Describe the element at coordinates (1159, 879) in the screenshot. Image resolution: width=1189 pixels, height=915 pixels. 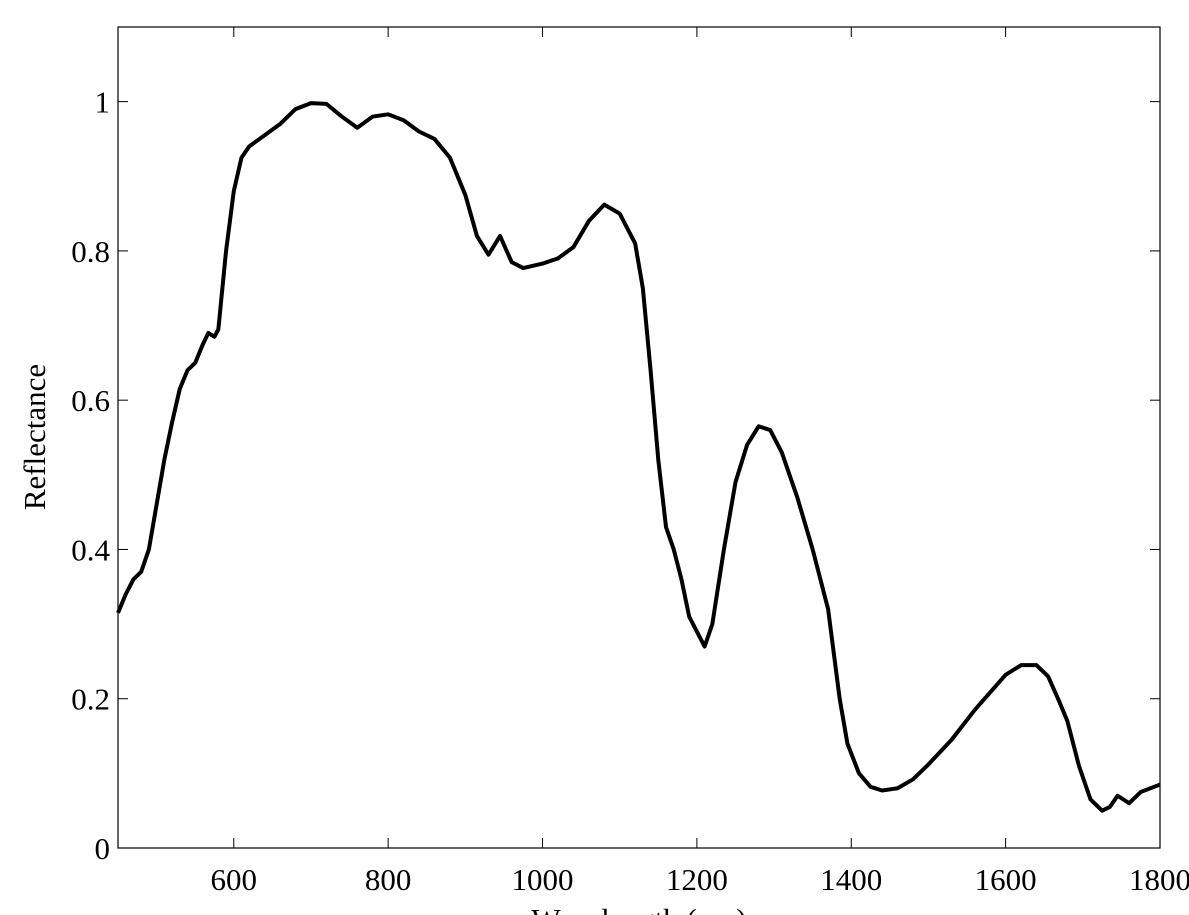
I see `x-tick-label: 1800` at that location.